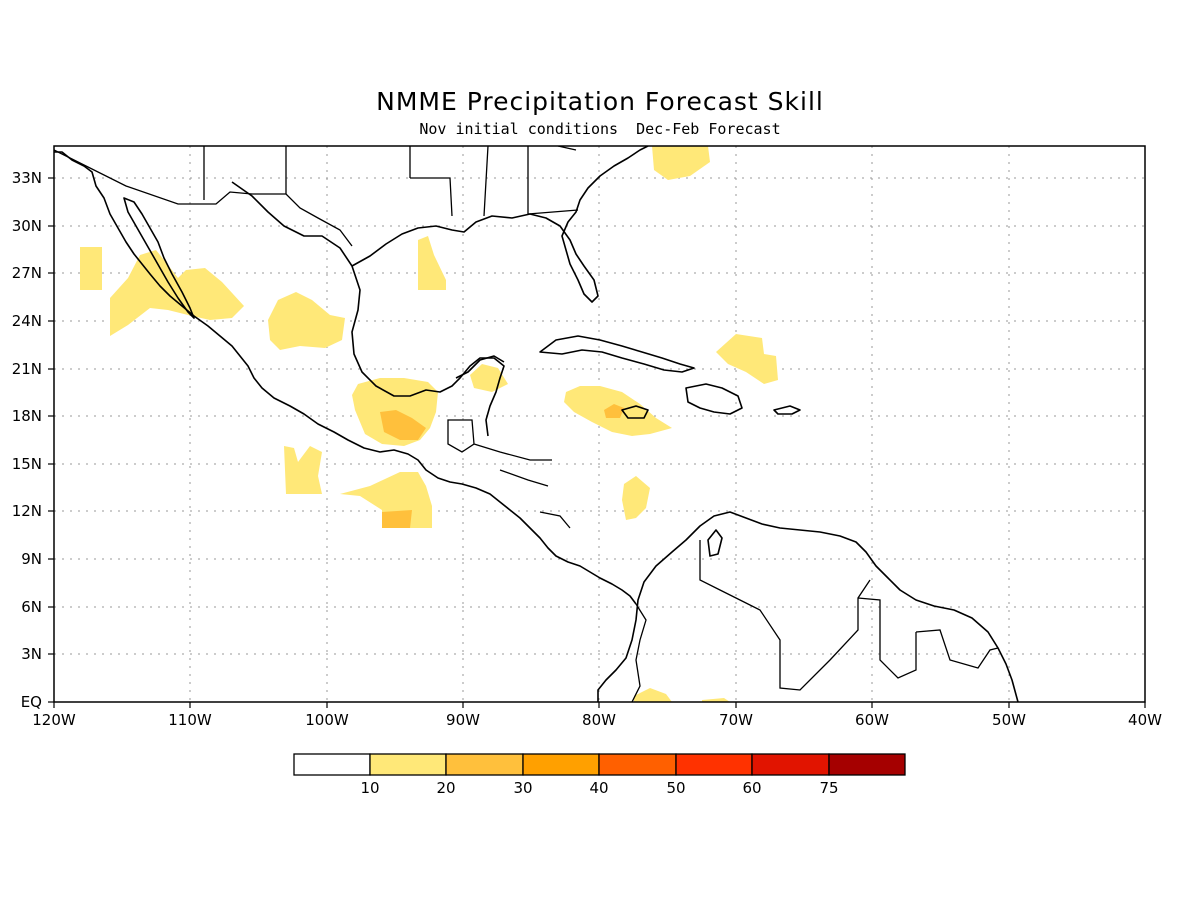  What do you see at coordinates (787, 410) in the screenshot?
I see `coastline-puerto-rico` at bounding box center [787, 410].